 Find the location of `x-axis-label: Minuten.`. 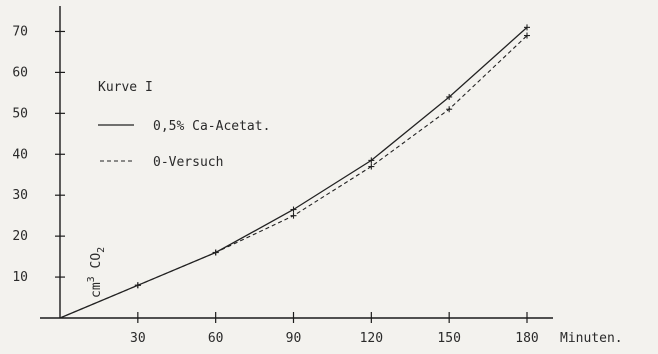

x-axis-label: Minuten. is located at coordinates (591, 338).